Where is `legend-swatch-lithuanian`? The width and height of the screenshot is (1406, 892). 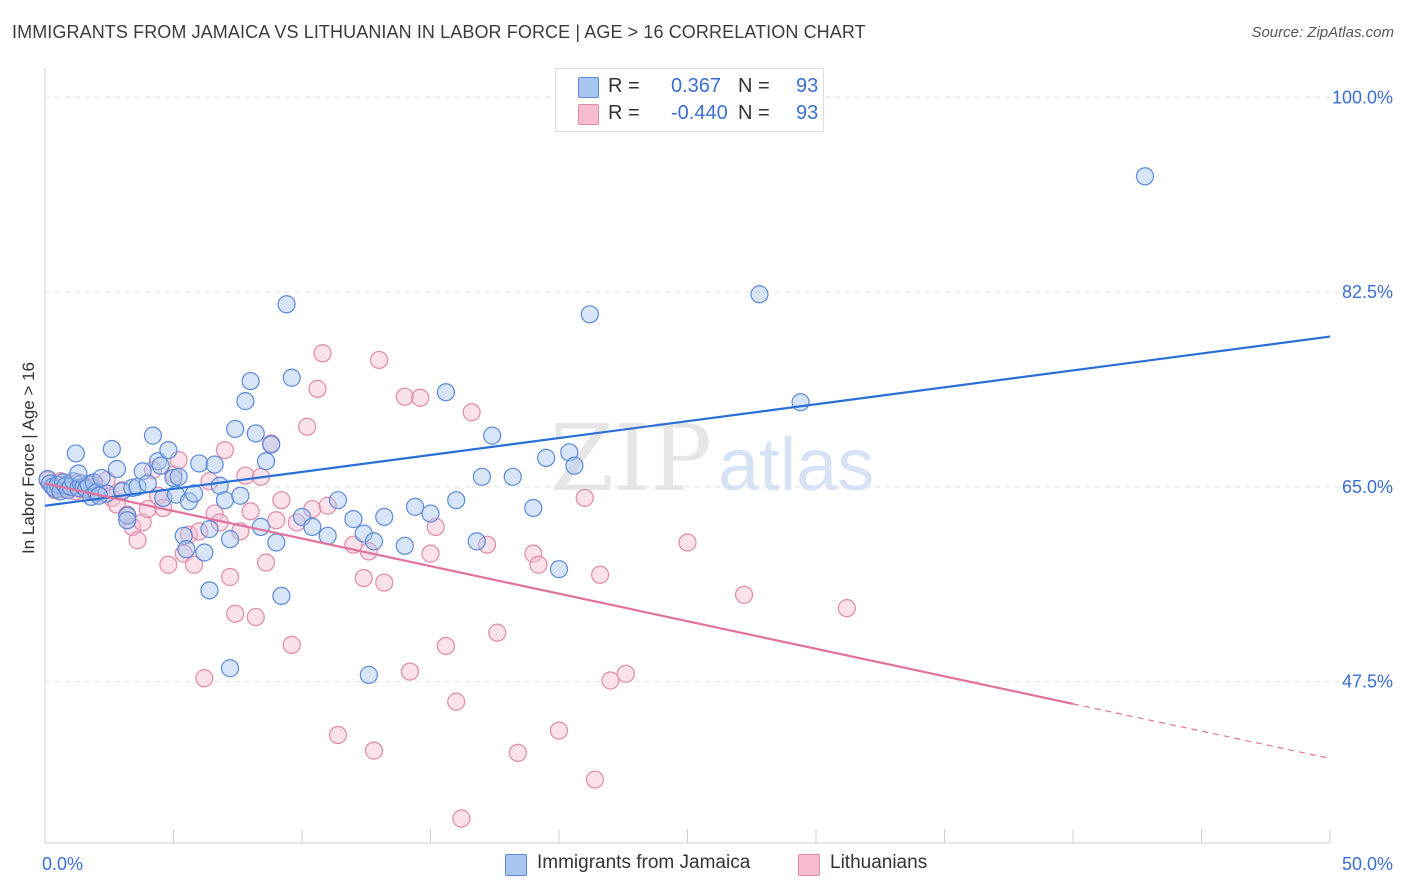 legend-swatch-lithuanian is located at coordinates (588, 114).